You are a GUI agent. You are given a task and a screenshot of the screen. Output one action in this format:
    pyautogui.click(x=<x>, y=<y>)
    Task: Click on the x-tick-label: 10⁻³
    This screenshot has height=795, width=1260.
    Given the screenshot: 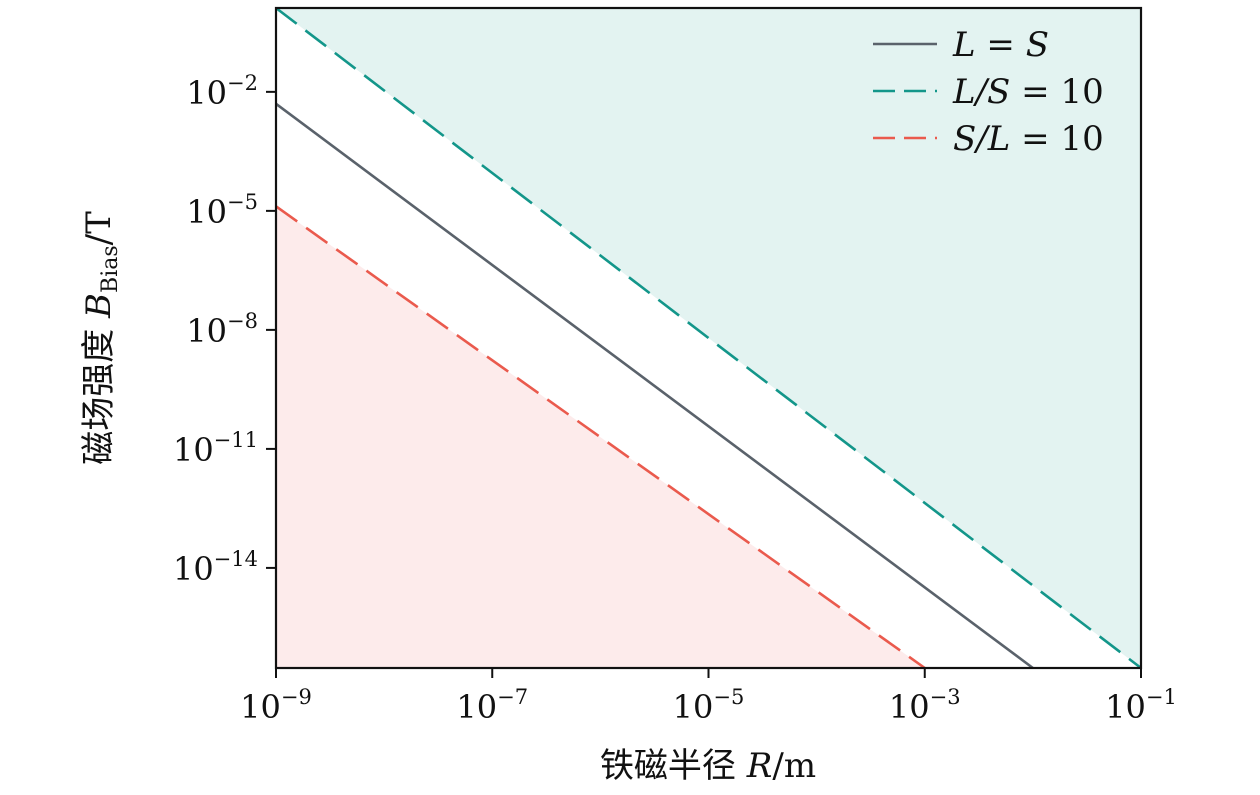 What is the action you would take?
    pyautogui.click(x=925, y=705)
    